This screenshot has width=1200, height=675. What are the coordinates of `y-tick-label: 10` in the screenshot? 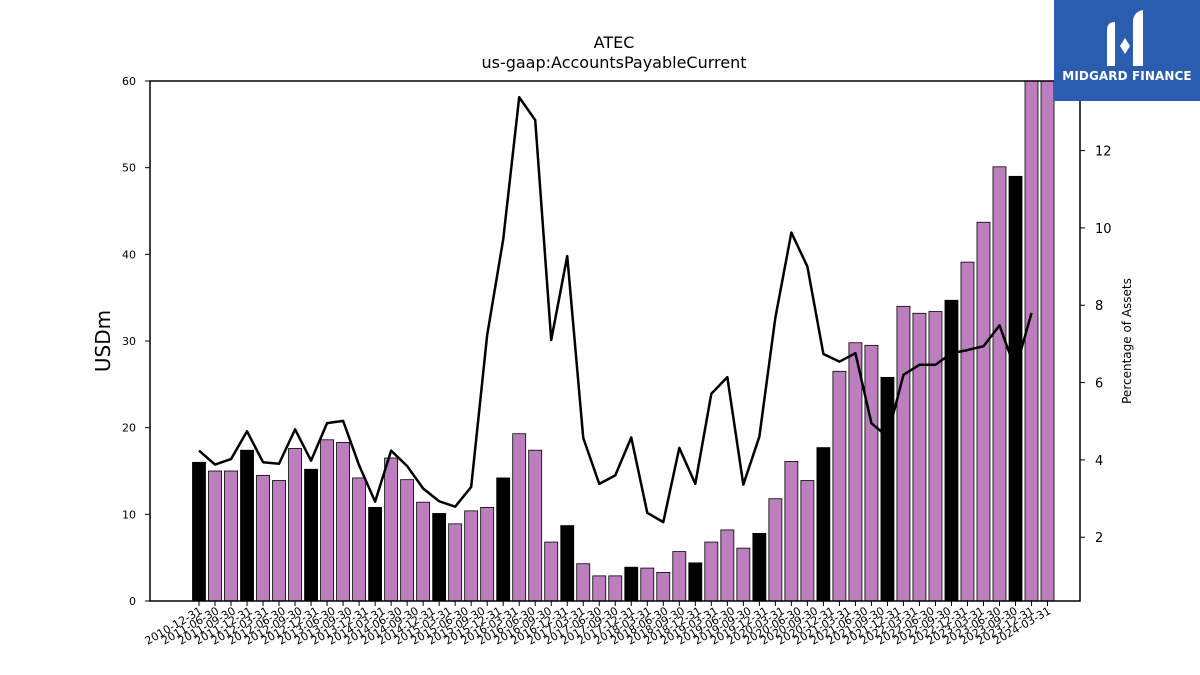 It's located at (129, 514).